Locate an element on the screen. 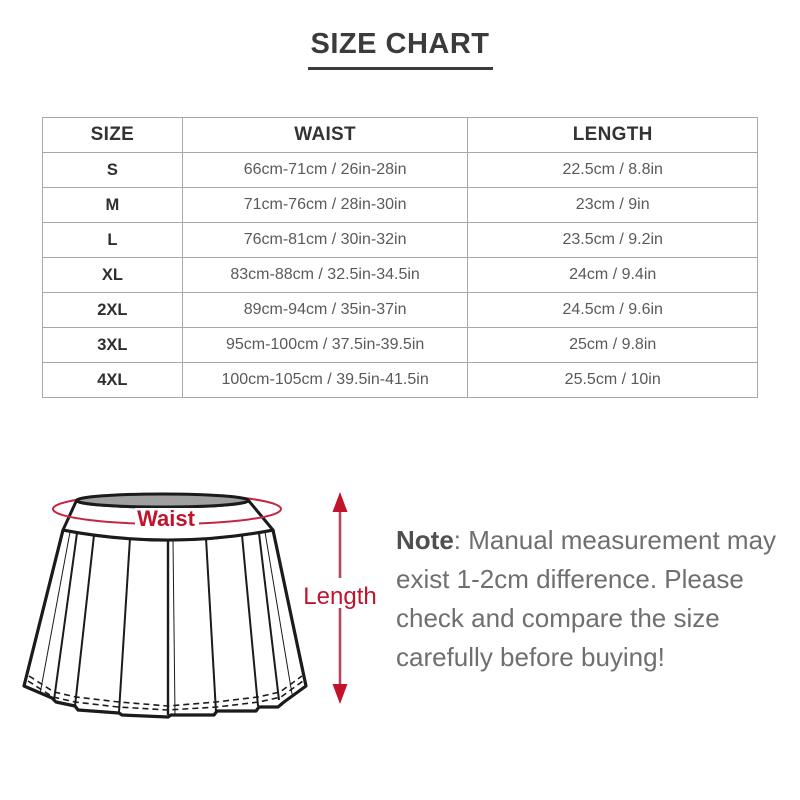 The height and width of the screenshot is (800, 800). value-cell: 76cm-81cm / 30in-32in is located at coordinates (325, 240).